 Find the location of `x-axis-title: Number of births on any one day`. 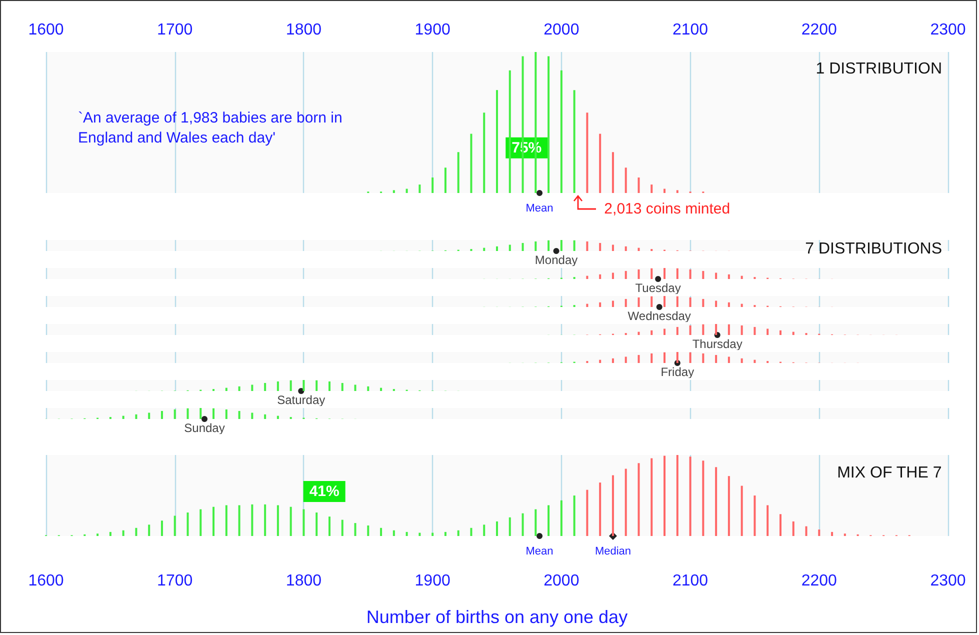

x-axis-title: Number of births on any one day is located at coordinates (497, 617).